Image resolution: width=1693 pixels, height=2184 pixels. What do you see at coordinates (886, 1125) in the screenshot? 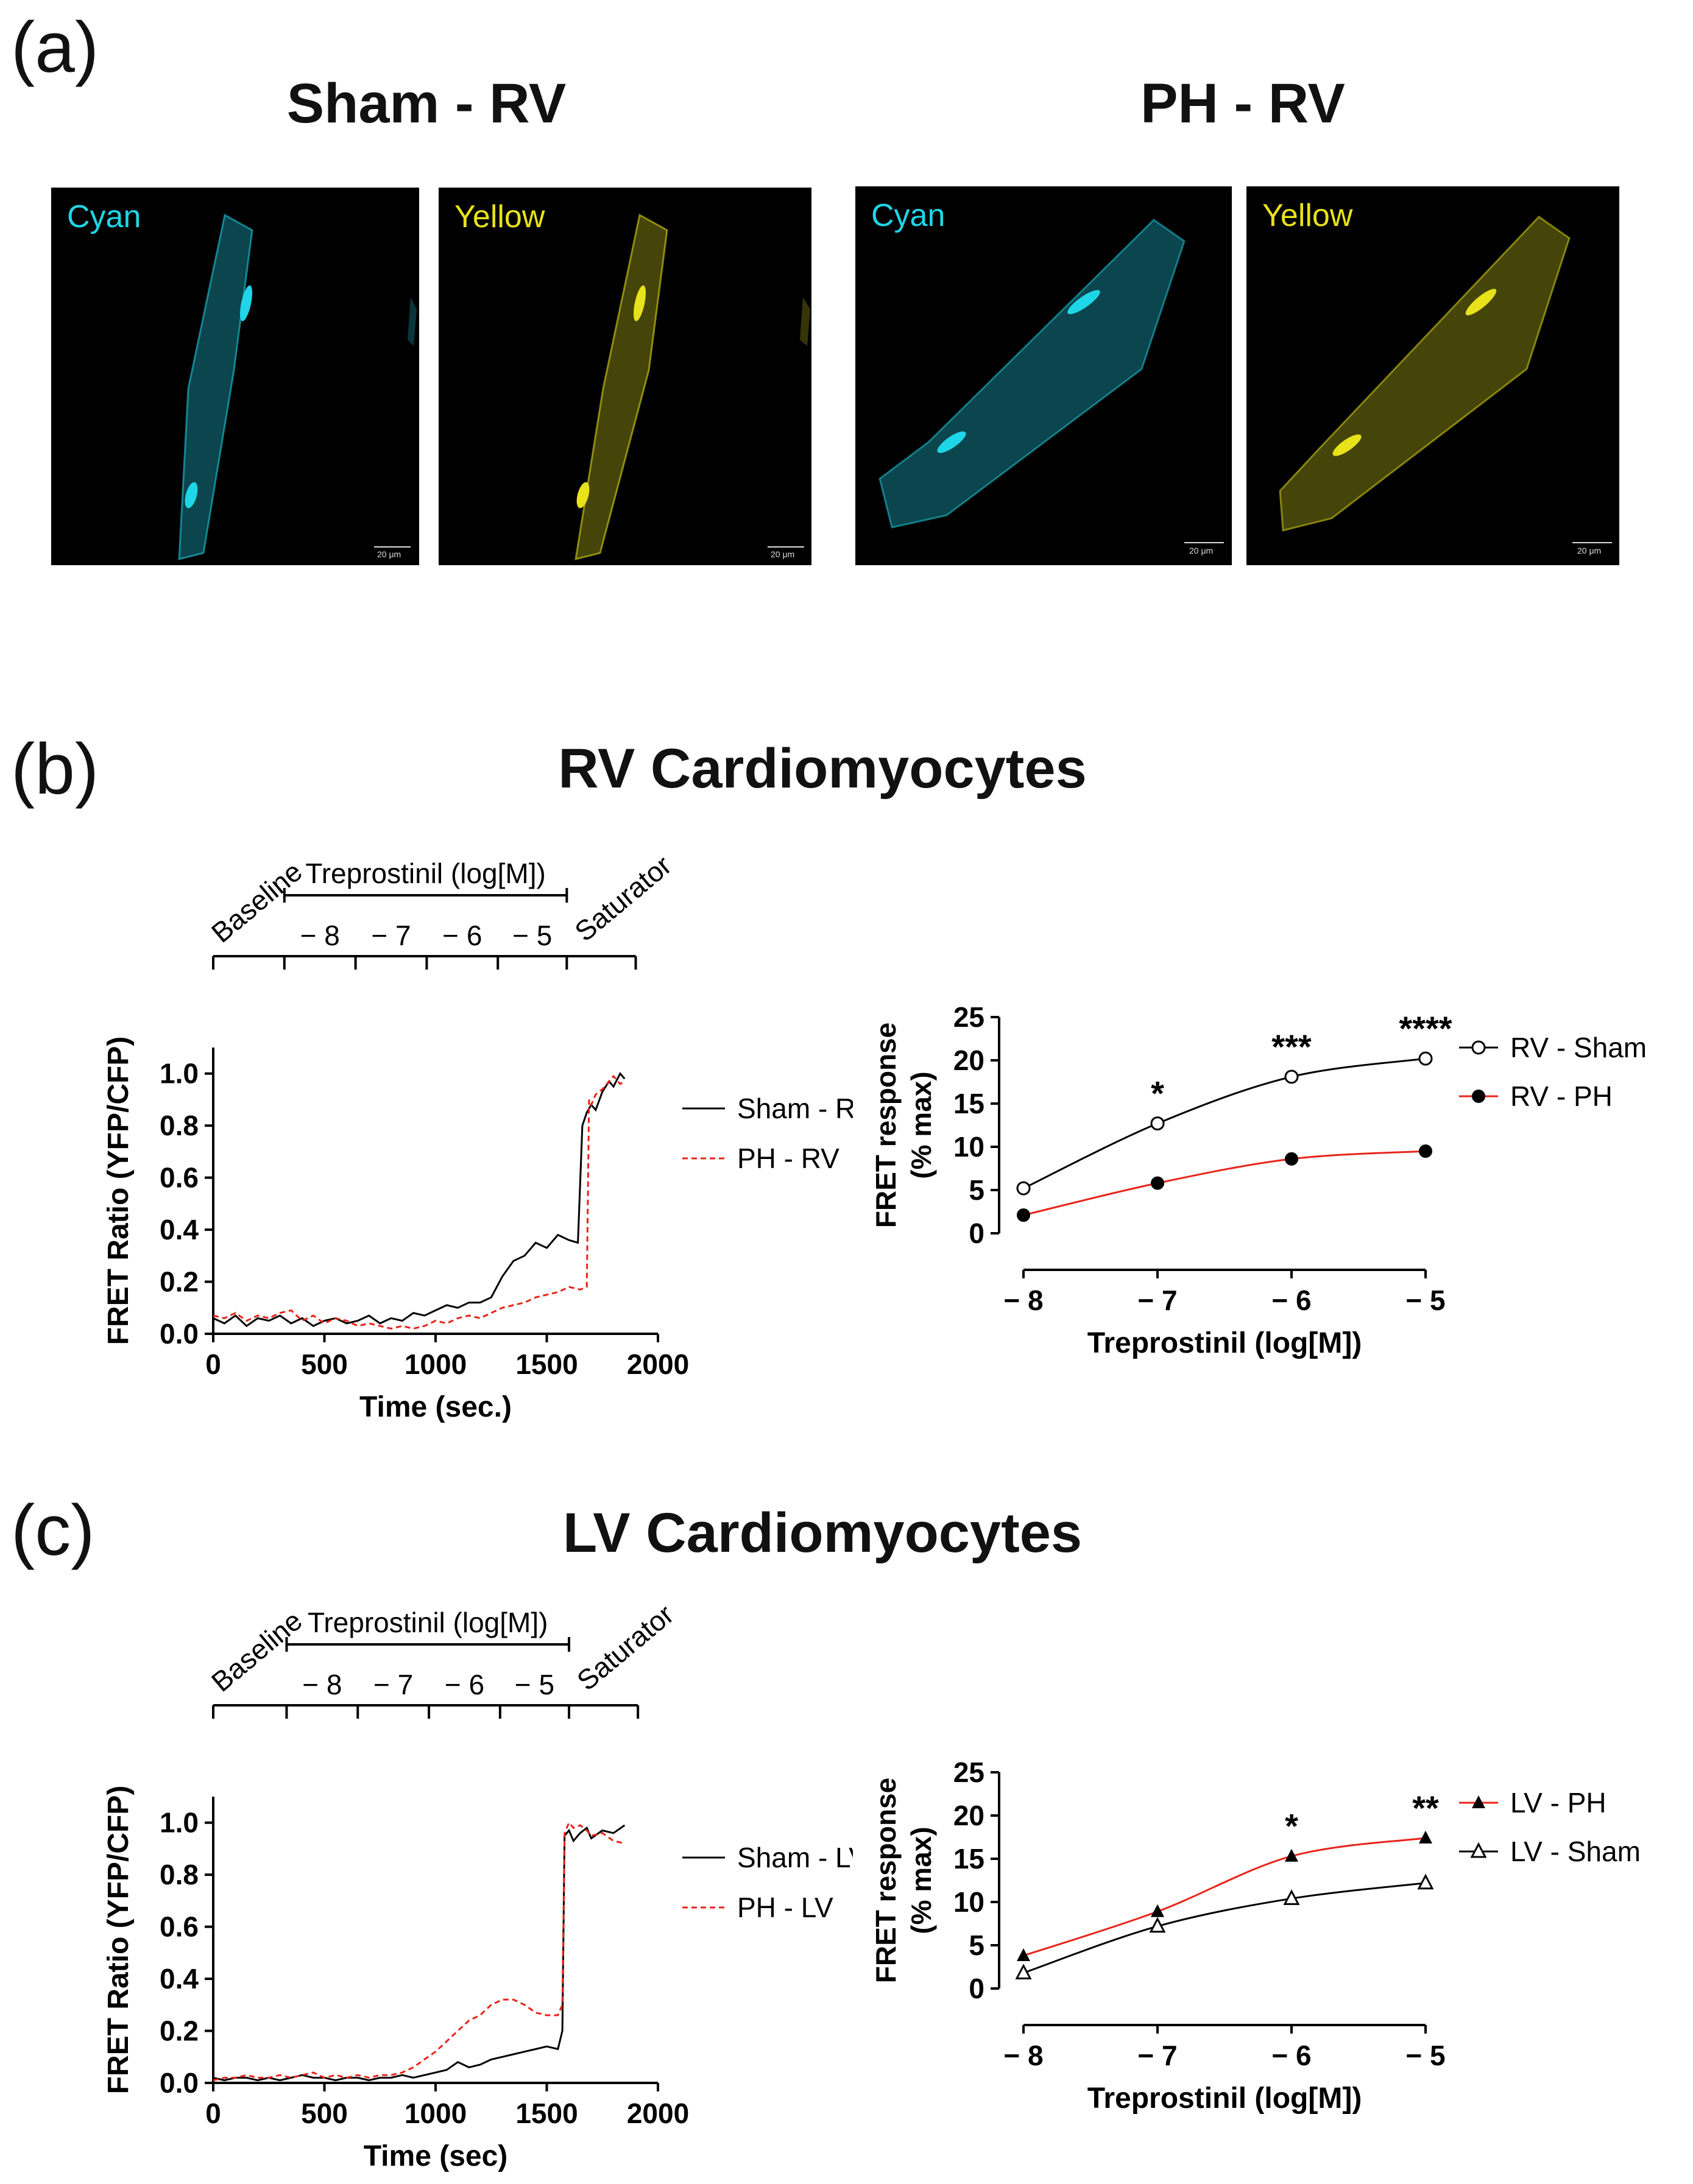
I see `y-axis-label: FRET response` at bounding box center [886, 1125].